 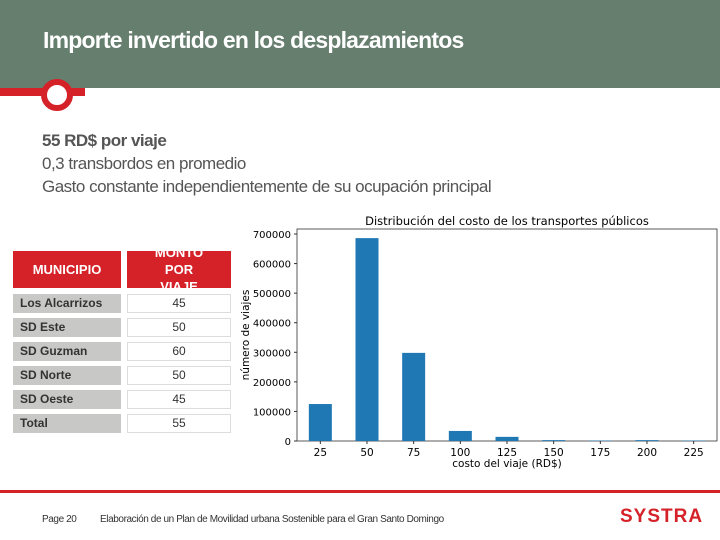 What do you see at coordinates (506, 464) in the screenshot?
I see `x-axis-label: costo del viaje (RD$)` at bounding box center [506, 464].